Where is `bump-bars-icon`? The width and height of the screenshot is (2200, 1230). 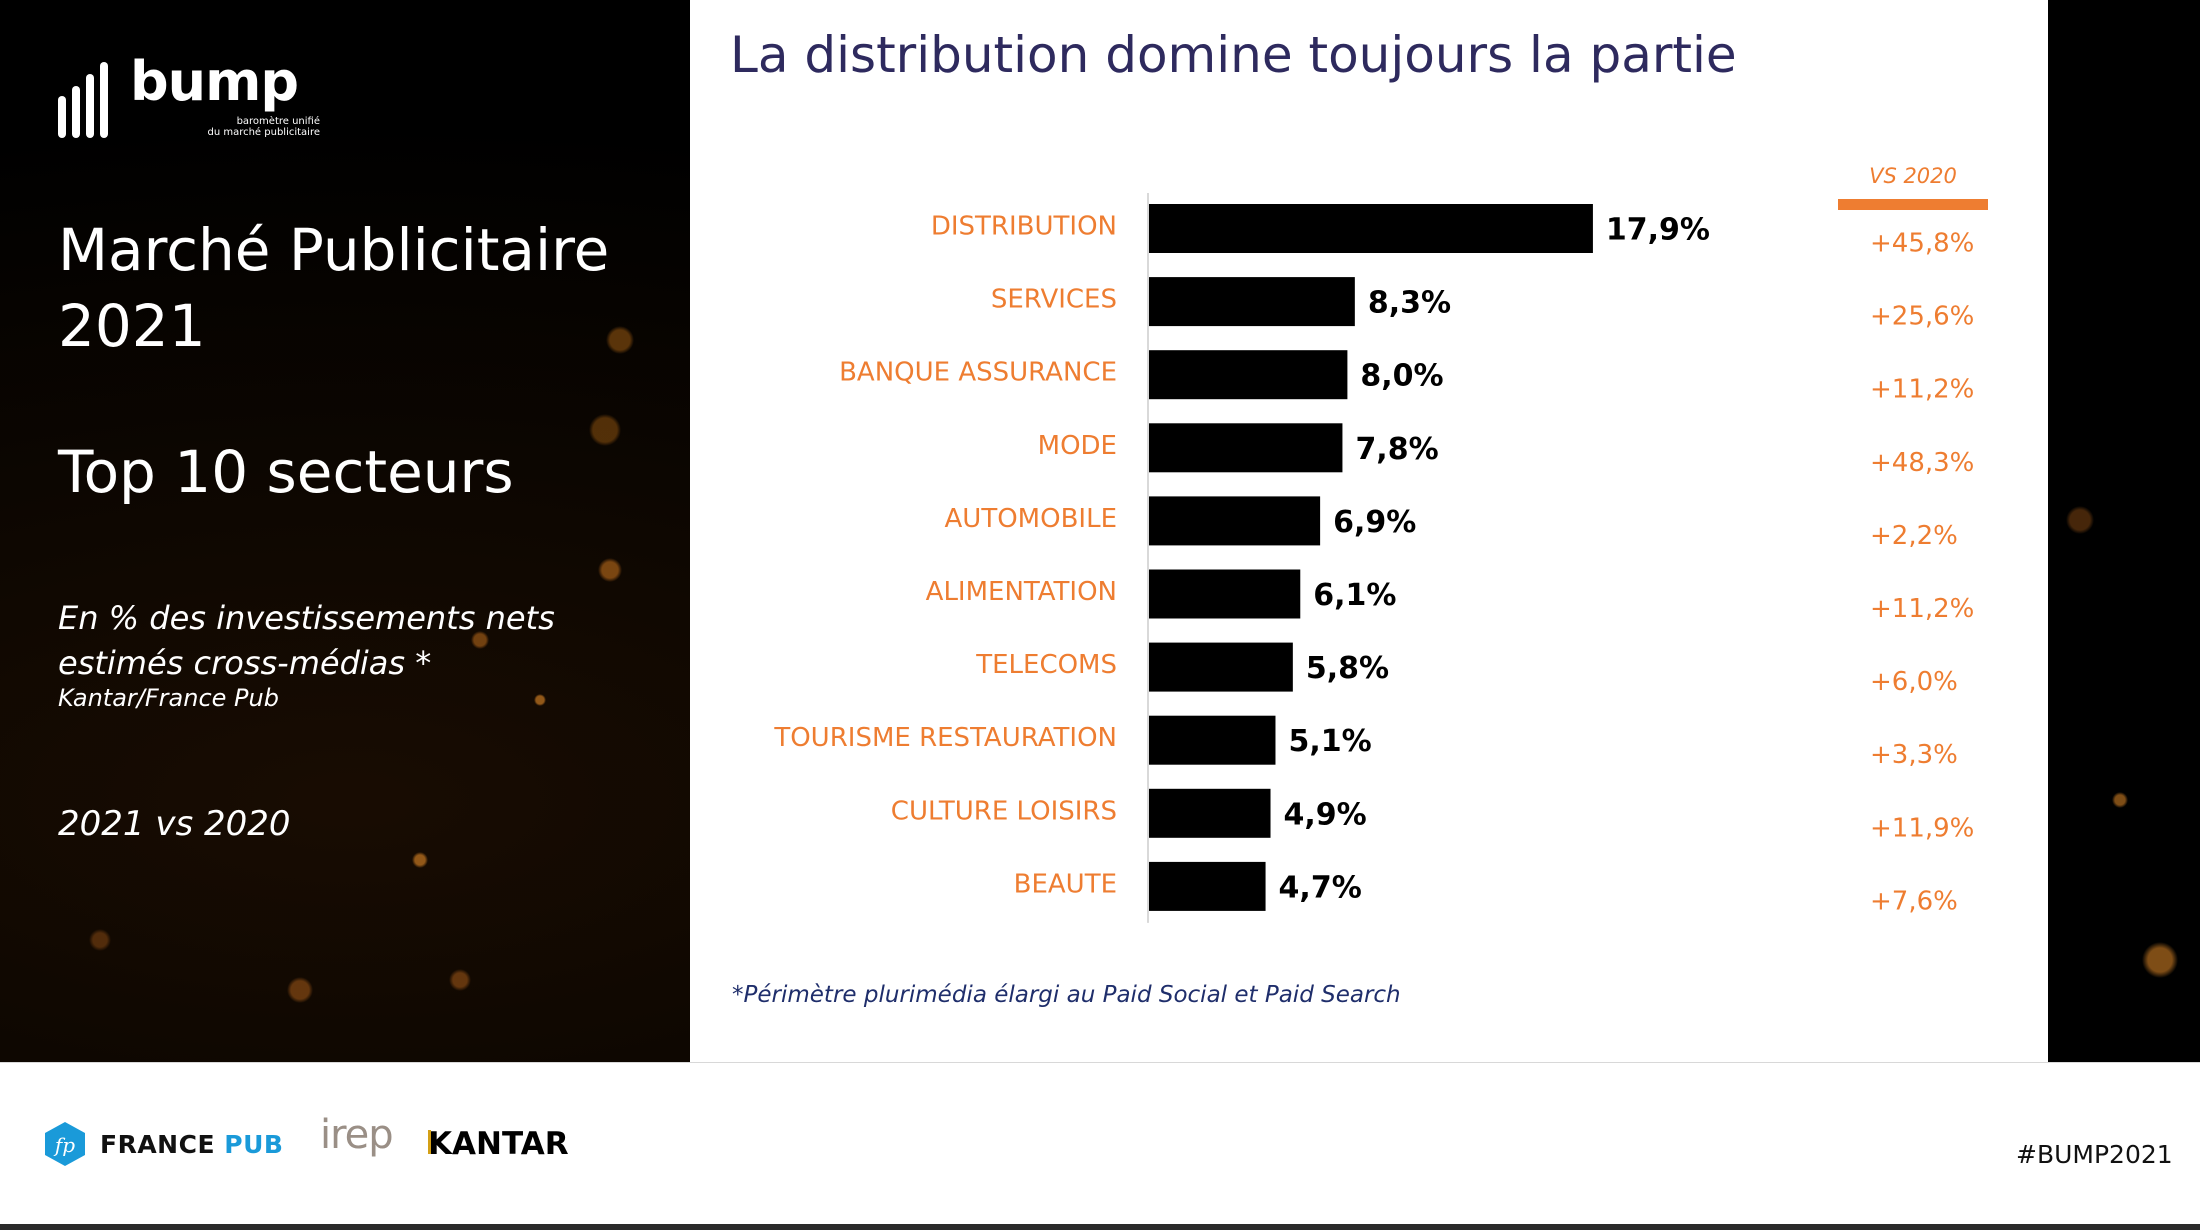
bump-bars-icon is located at coordinates (86, 98).